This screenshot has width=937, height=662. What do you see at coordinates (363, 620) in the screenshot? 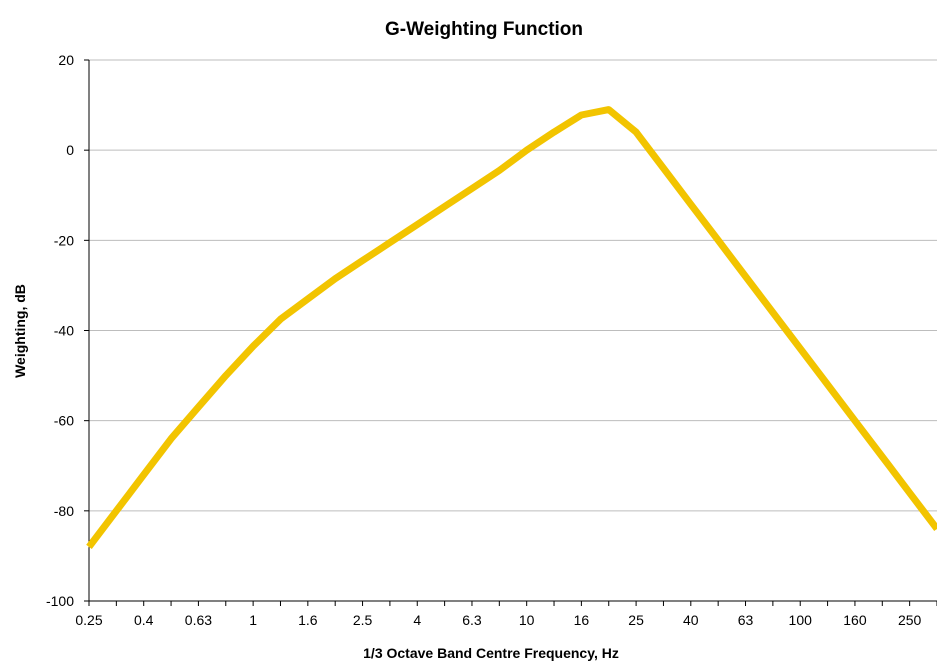
I see `x-tick-label: 2.5` at bounding box center [363, 620].